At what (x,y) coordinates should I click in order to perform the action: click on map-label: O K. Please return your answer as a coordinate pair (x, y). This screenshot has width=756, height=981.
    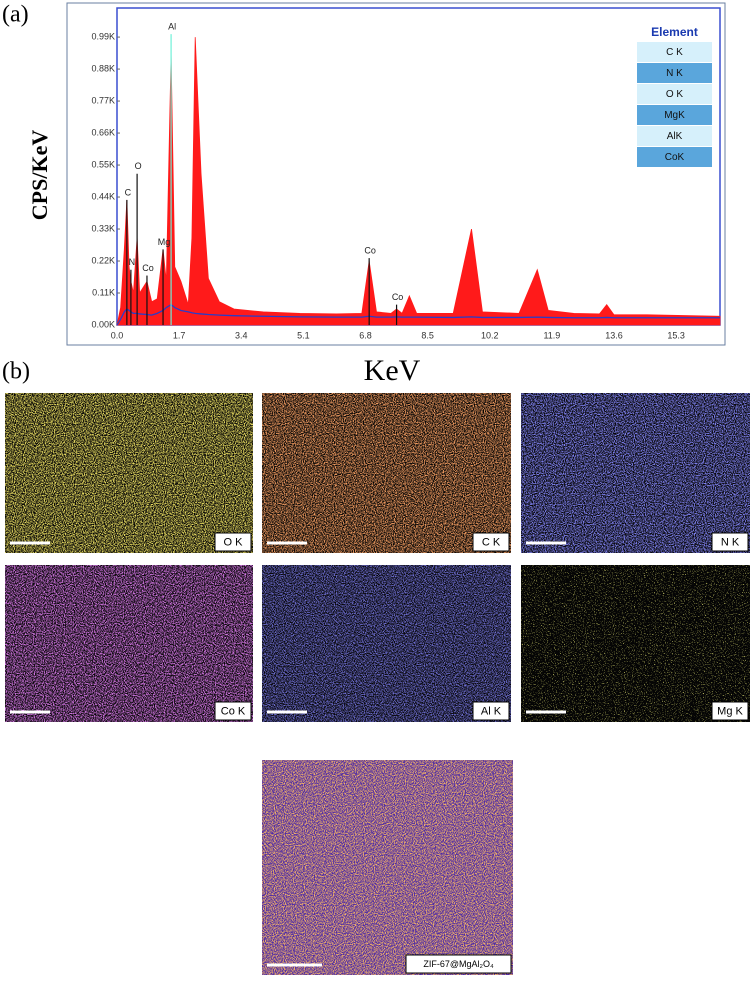
    Looking at the image, I should click on (234, 542).